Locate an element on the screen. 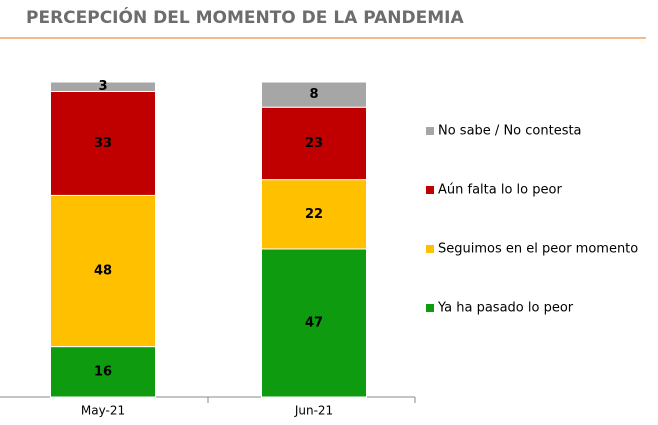  x-tick-label: Jun-21 is located at coordinates (313, 411).